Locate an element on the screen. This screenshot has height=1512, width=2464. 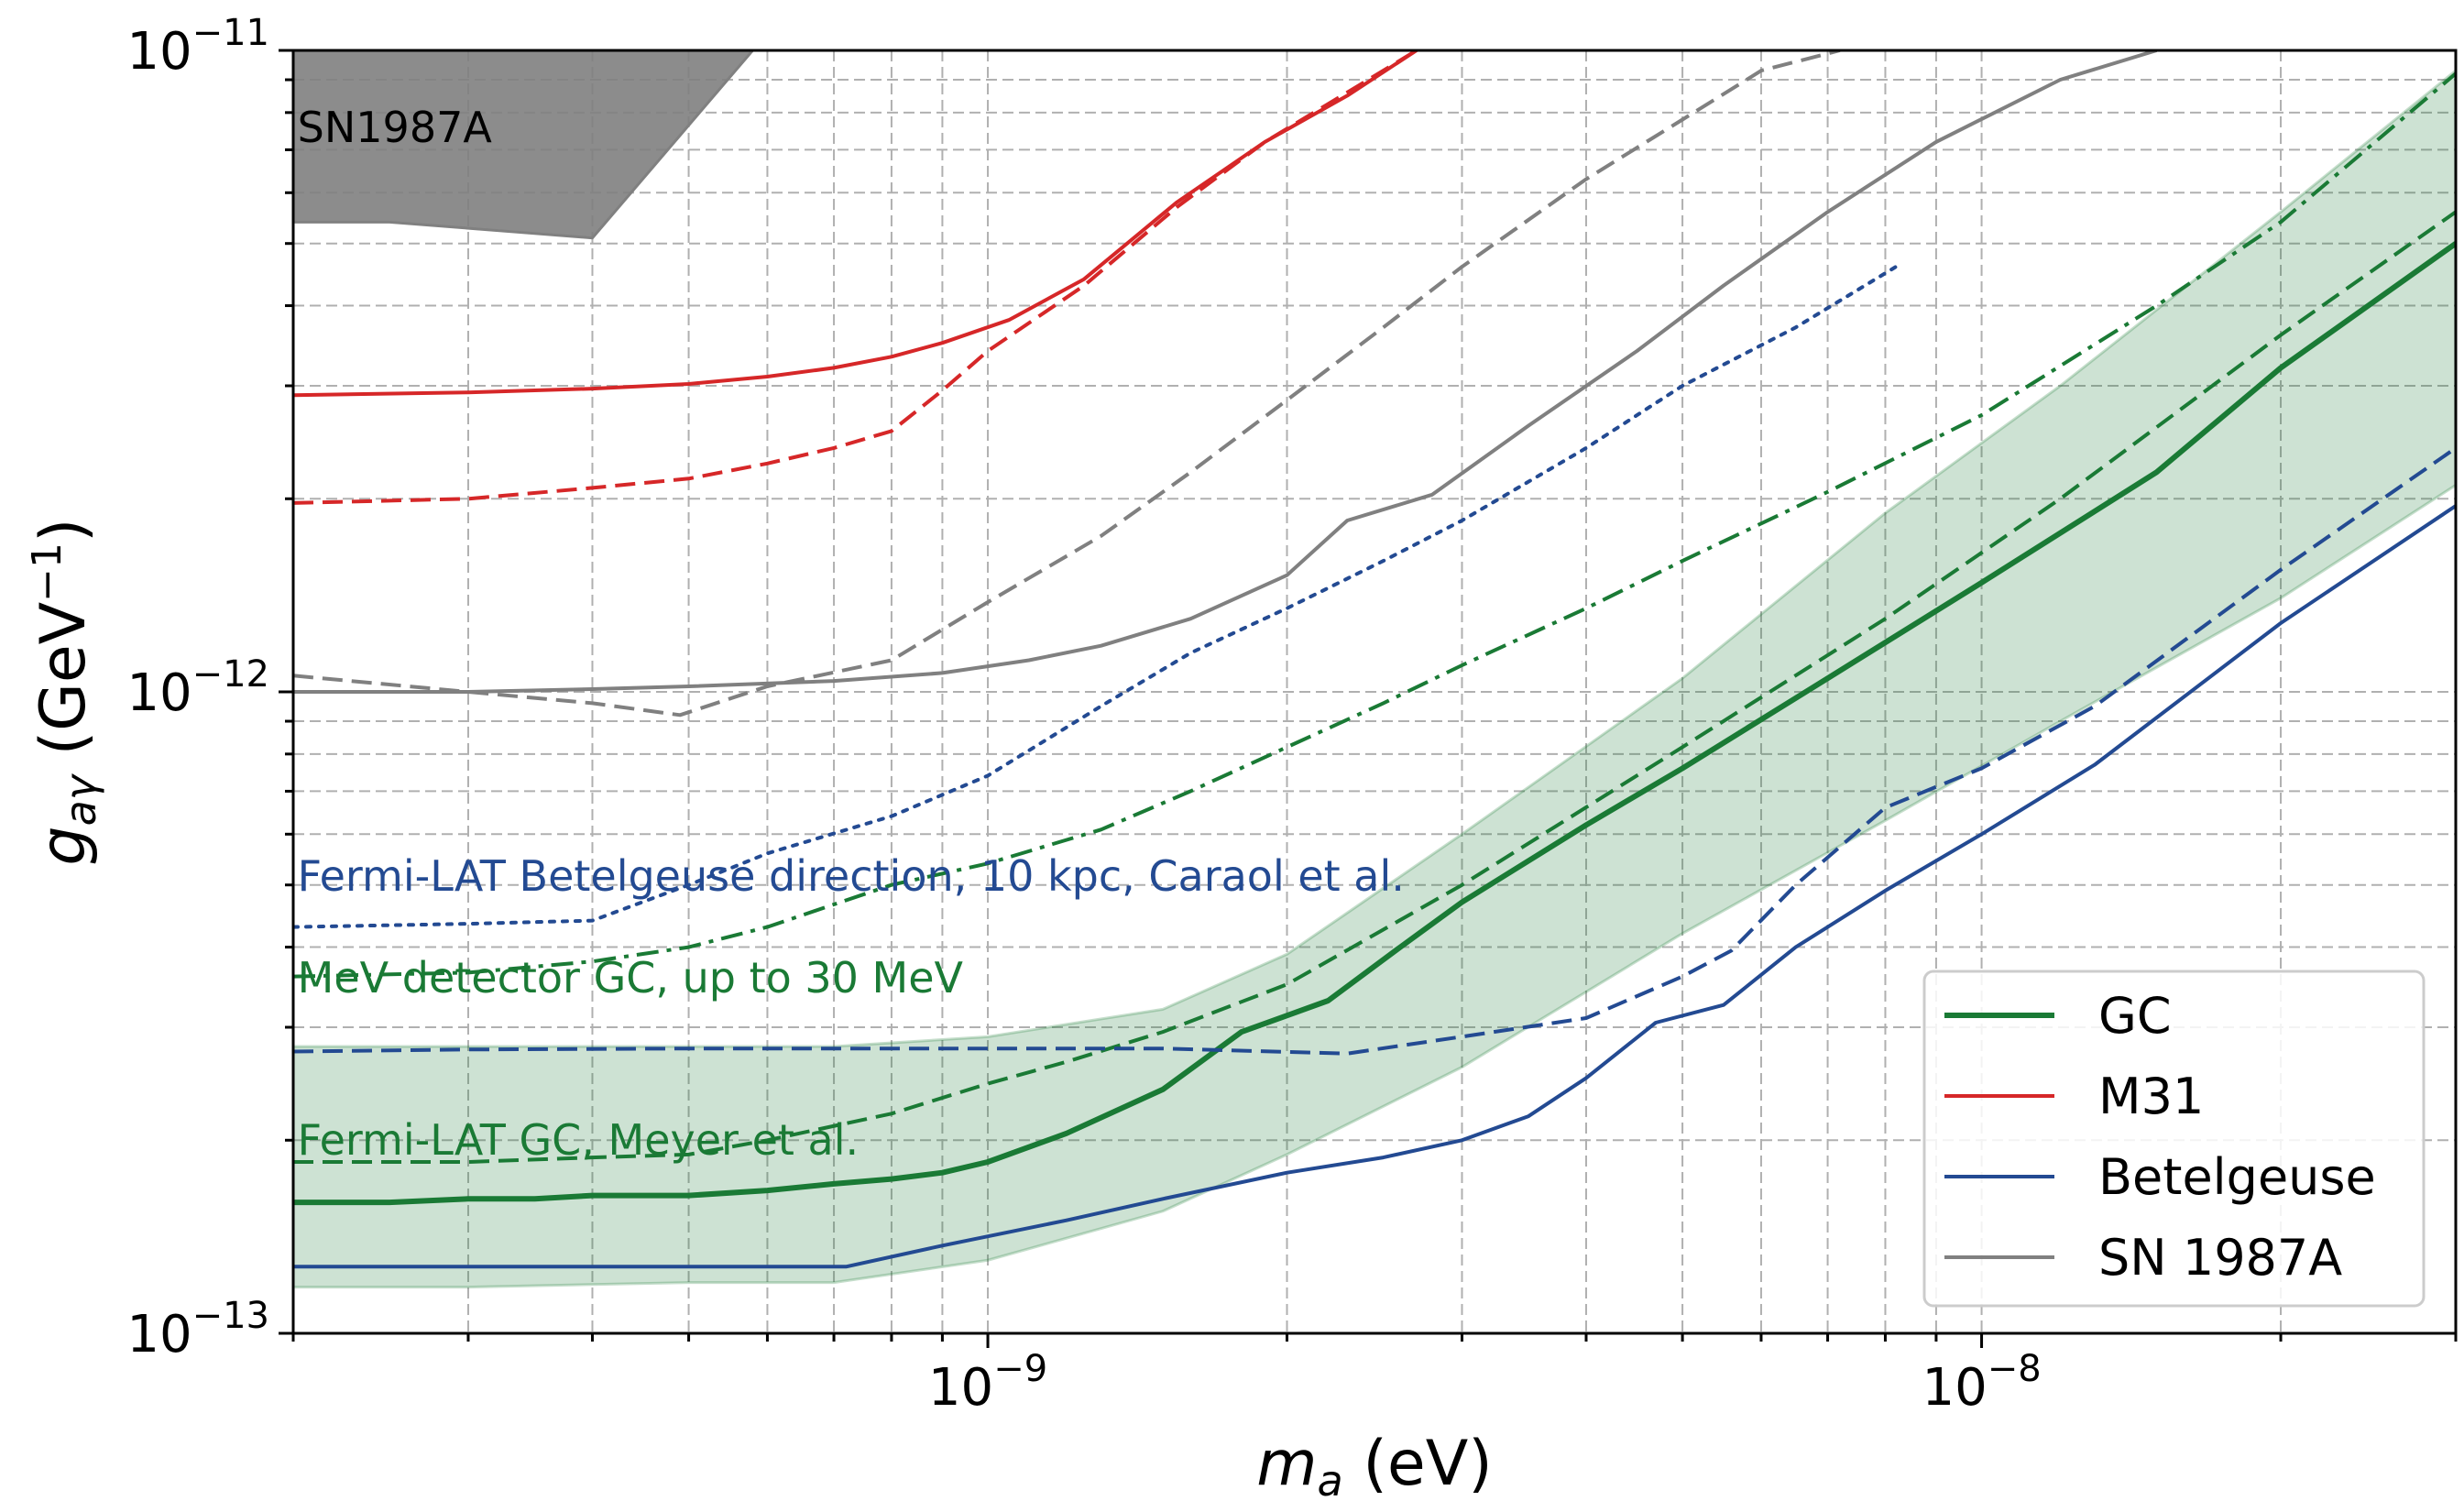
annotation-label: Fermi-LAT GC, Meyer et al. is located at coordinates (579, 1140).